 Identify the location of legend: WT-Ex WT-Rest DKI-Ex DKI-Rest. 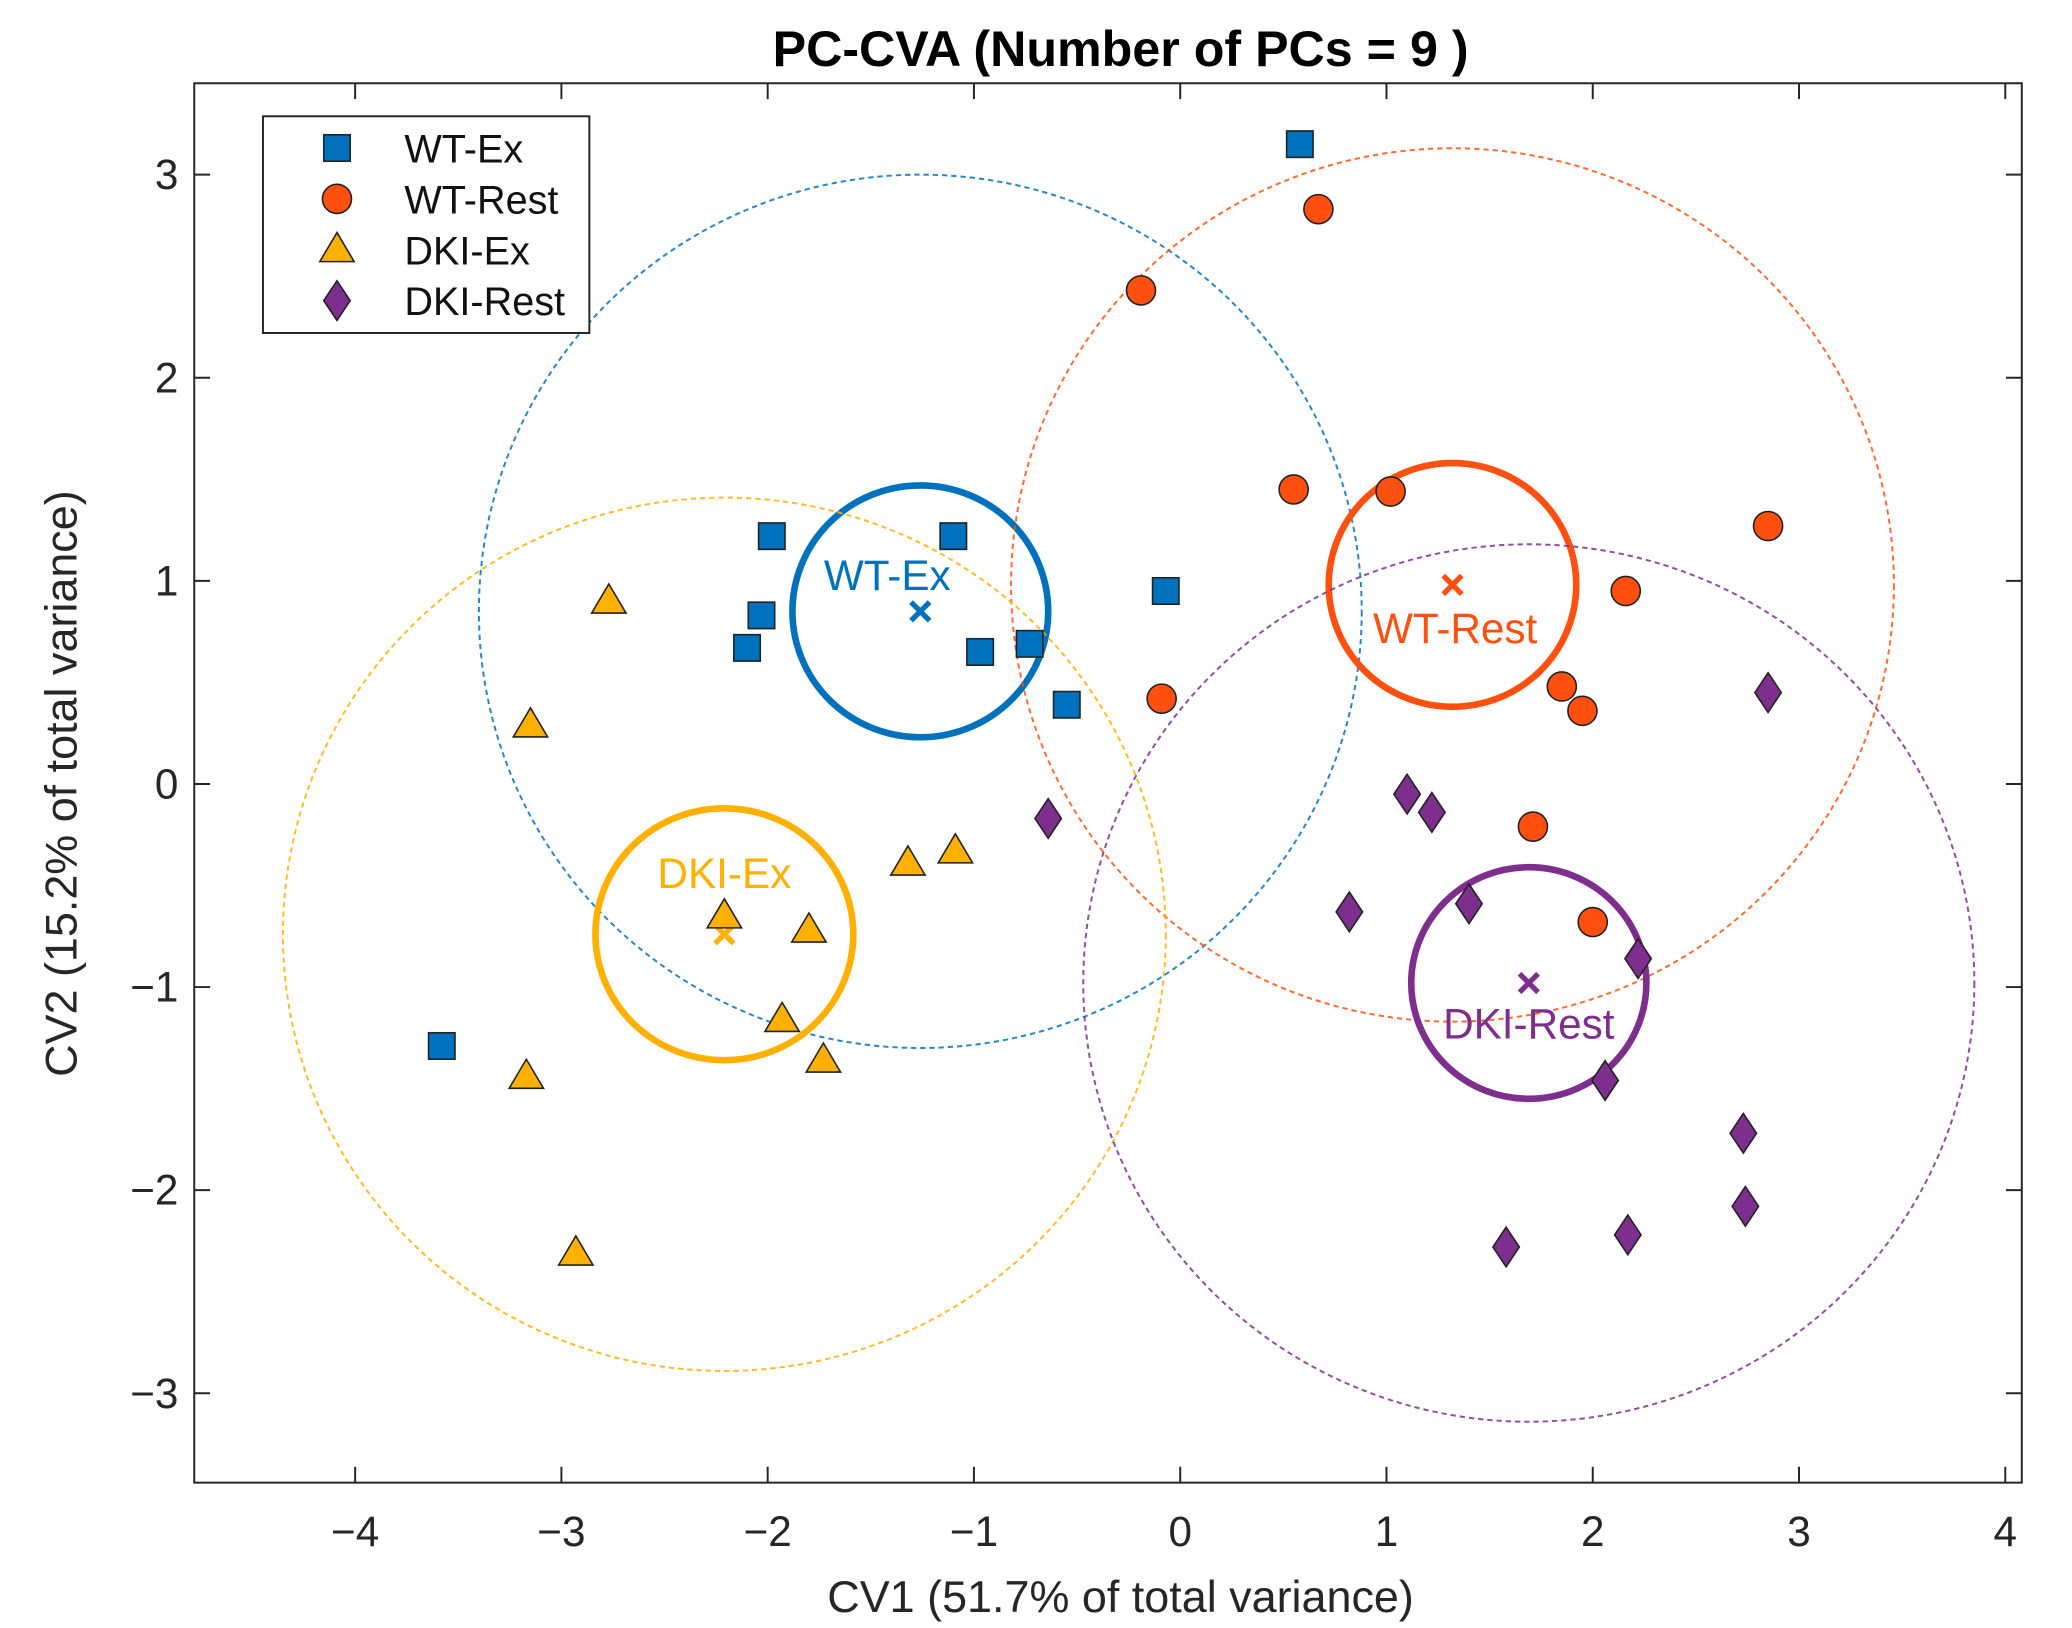
(426, 224).